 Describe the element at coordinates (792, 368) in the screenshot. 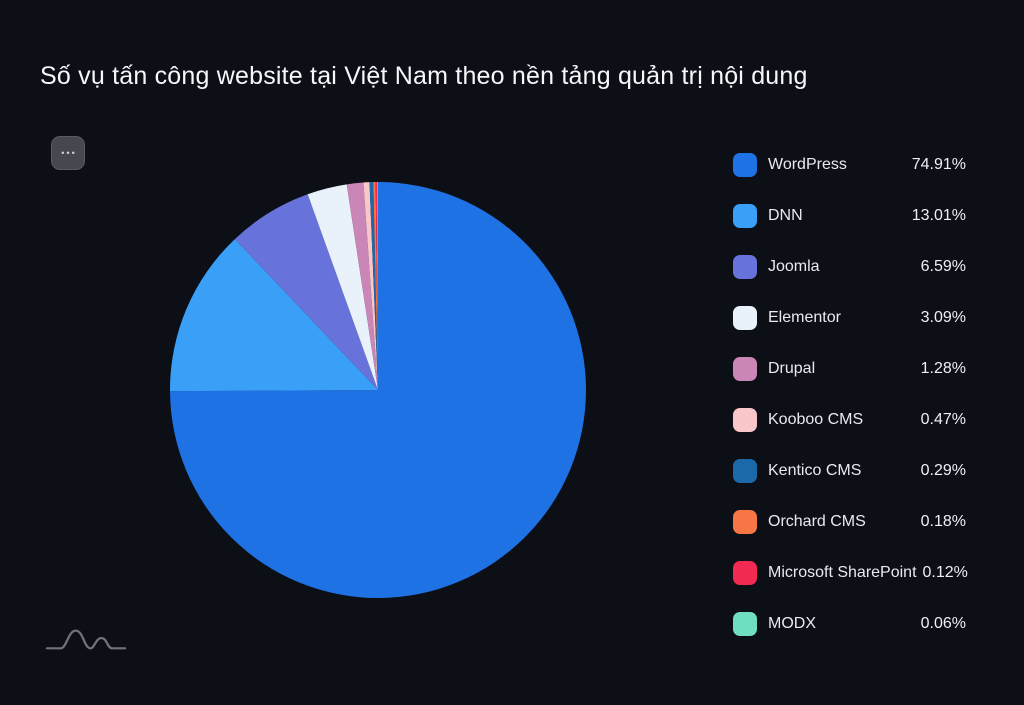

I see `legend-label: Drupal` at that location.